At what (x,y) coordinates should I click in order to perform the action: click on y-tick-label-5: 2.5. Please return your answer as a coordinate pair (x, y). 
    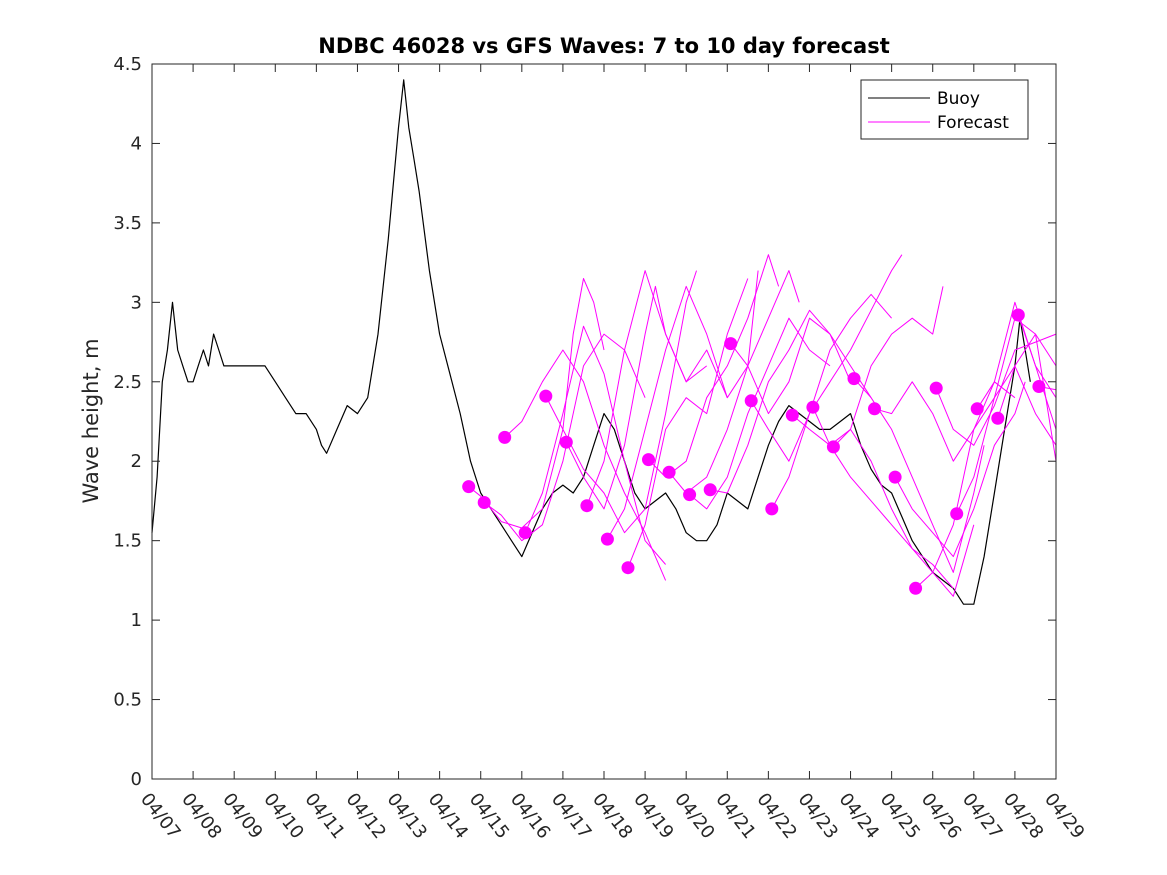
    Looking at the image, I should click on (127, 382).